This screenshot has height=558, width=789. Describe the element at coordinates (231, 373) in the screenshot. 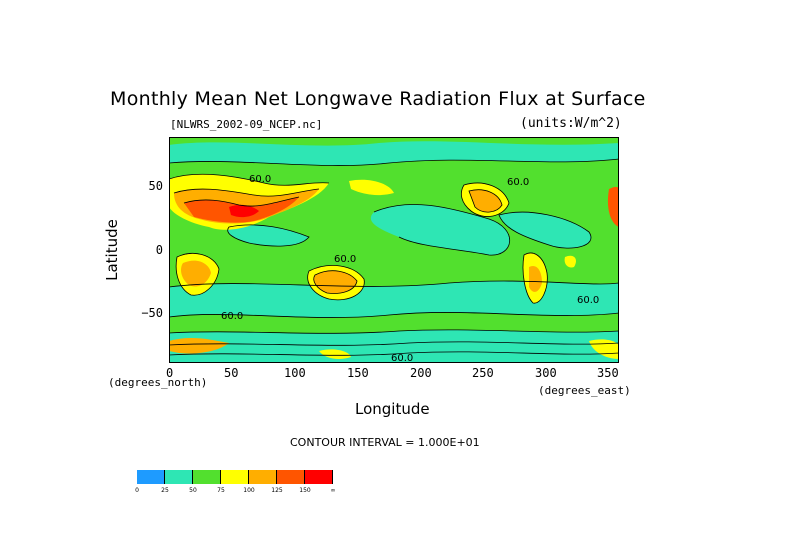

I see `x-tick-label: 50` at that location.